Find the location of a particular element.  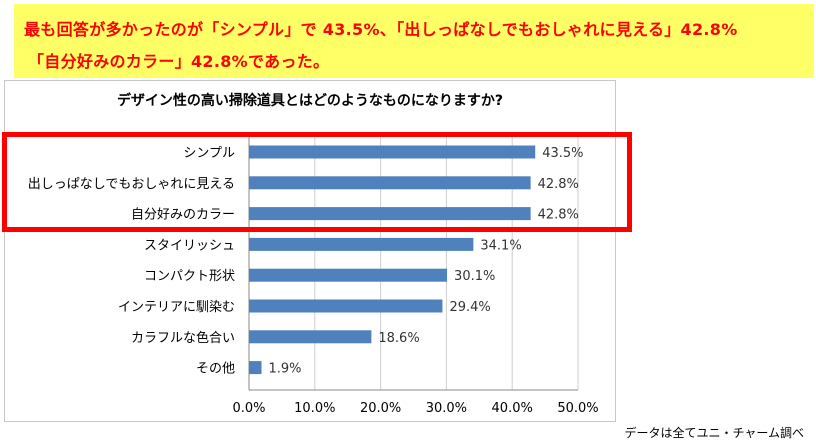

value-label-2: 42.8% is located at coordinates (558, 215).